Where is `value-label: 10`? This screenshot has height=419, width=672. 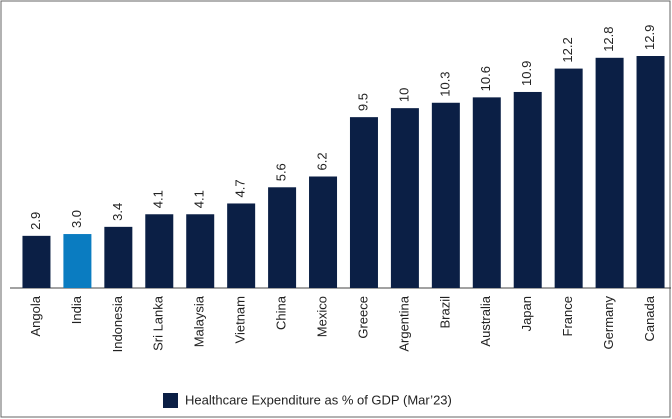 value-label: 10 is located at coordinates (403, 95).